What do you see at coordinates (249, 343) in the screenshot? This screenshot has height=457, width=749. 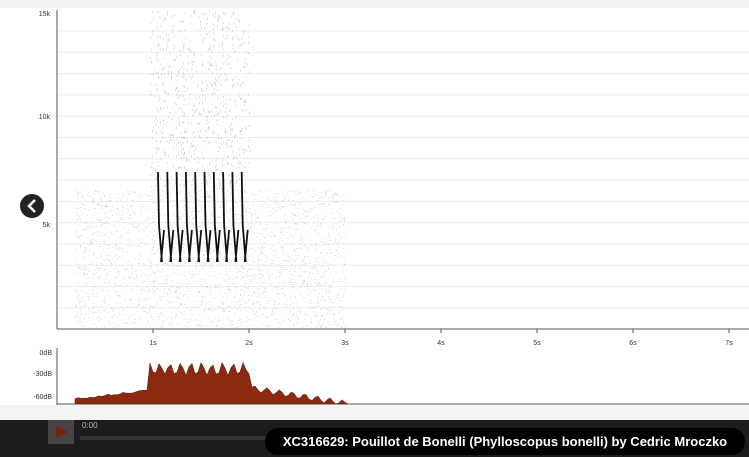 I see `x-label: 2s` at bounding box center [249, 343].